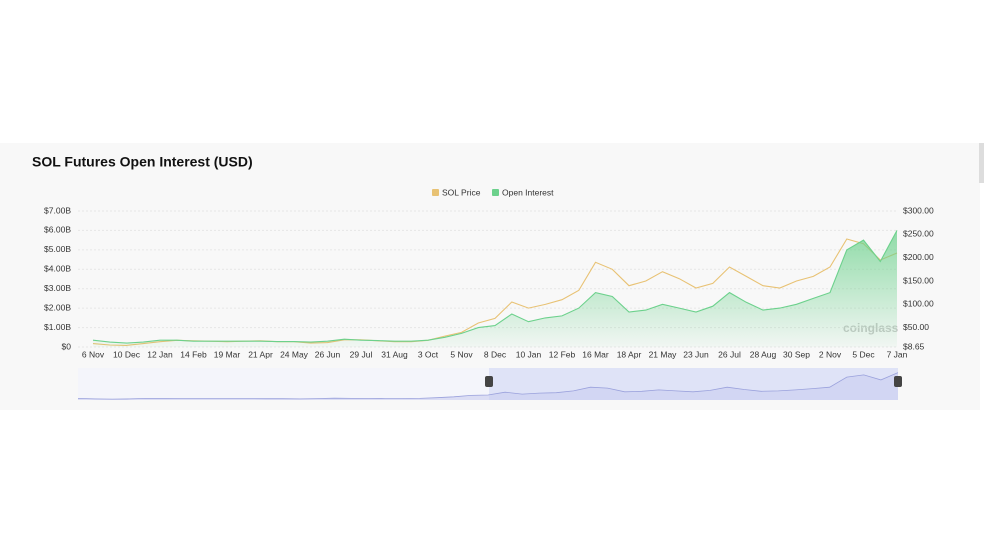 Image resolution: width=984 pixels, height=554 pixels. Describe the element at coordinates (57, 249) in the screenshot. I see `y-tick-label: $5.00B` at that location.